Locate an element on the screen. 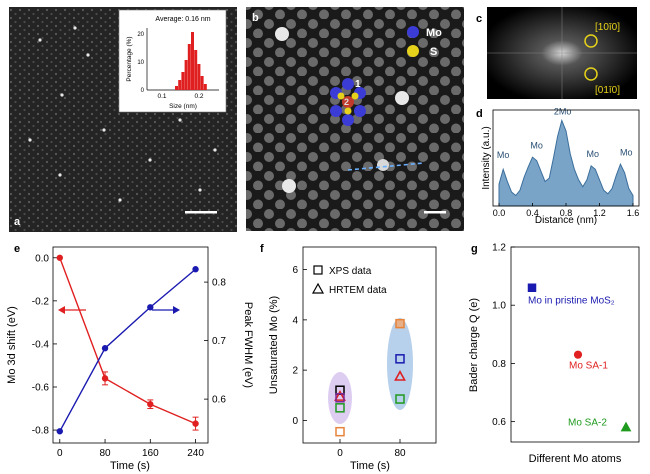 The image size is (650, 474). g-ytick-label: 1.0 is located at coordinates (499, 306).